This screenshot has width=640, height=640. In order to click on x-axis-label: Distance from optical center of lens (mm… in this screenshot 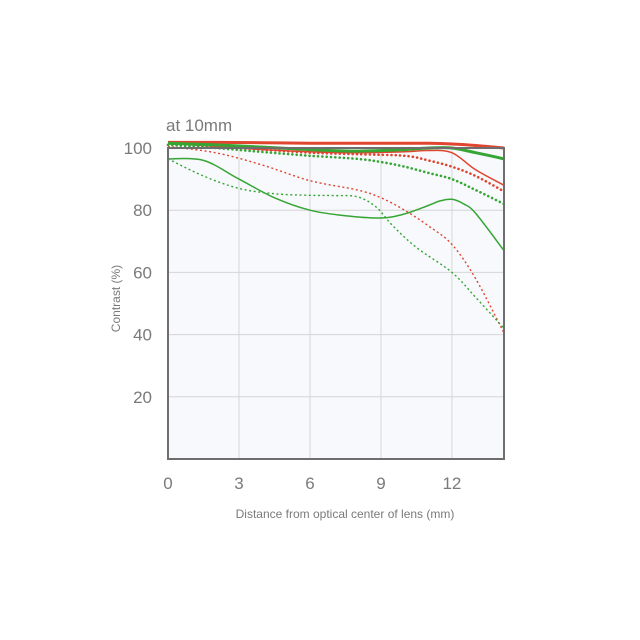, I will do `click(345, 514)`.